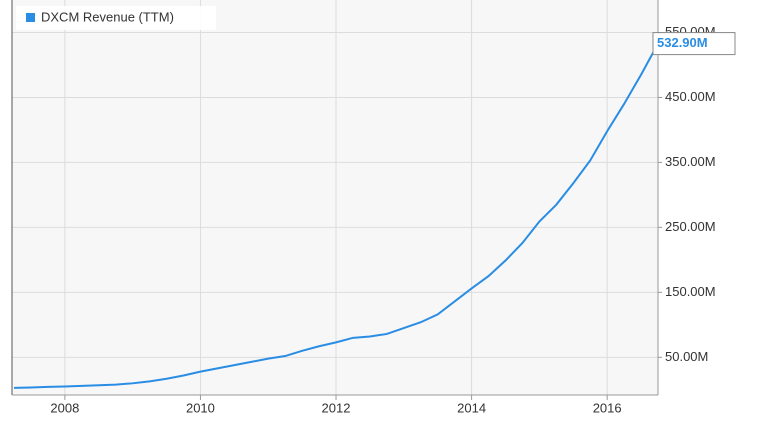 The image size is (764, 437). I want to click on y-tick-label: 250.00M, so click(690, 226).